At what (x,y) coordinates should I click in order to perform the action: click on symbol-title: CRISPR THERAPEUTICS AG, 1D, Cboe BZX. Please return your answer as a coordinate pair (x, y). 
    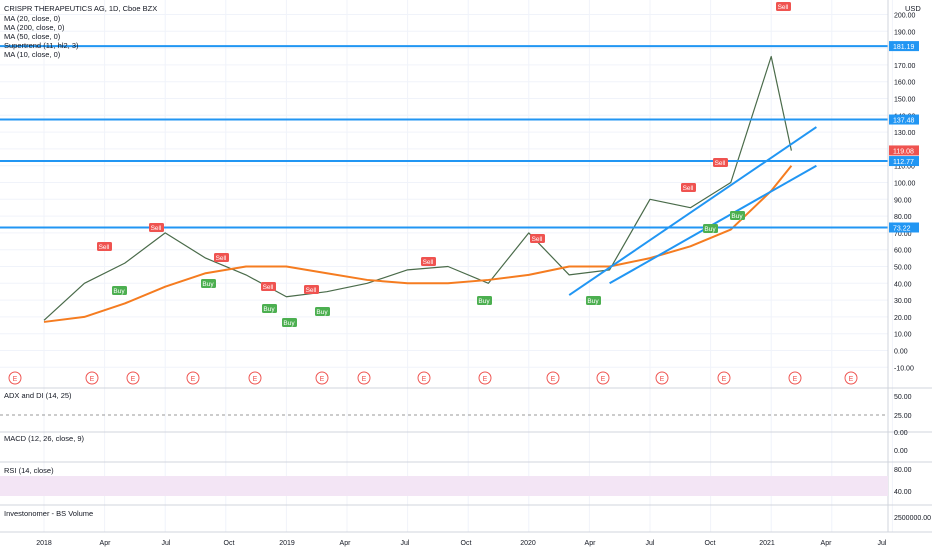
    Looking at the image, I should click on (80, 8).